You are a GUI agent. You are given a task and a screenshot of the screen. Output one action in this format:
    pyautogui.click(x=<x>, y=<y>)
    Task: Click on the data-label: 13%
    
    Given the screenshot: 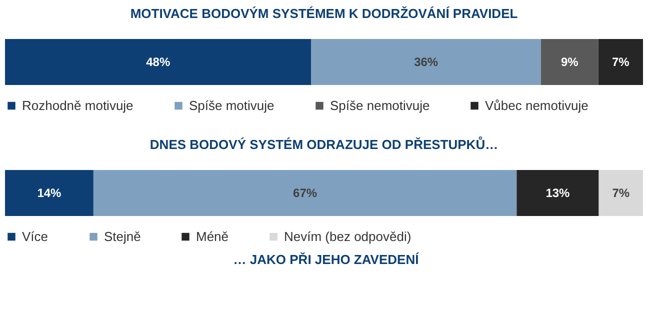 What is the action you would take?
    pyautogui.click(x=558, y=193)
    